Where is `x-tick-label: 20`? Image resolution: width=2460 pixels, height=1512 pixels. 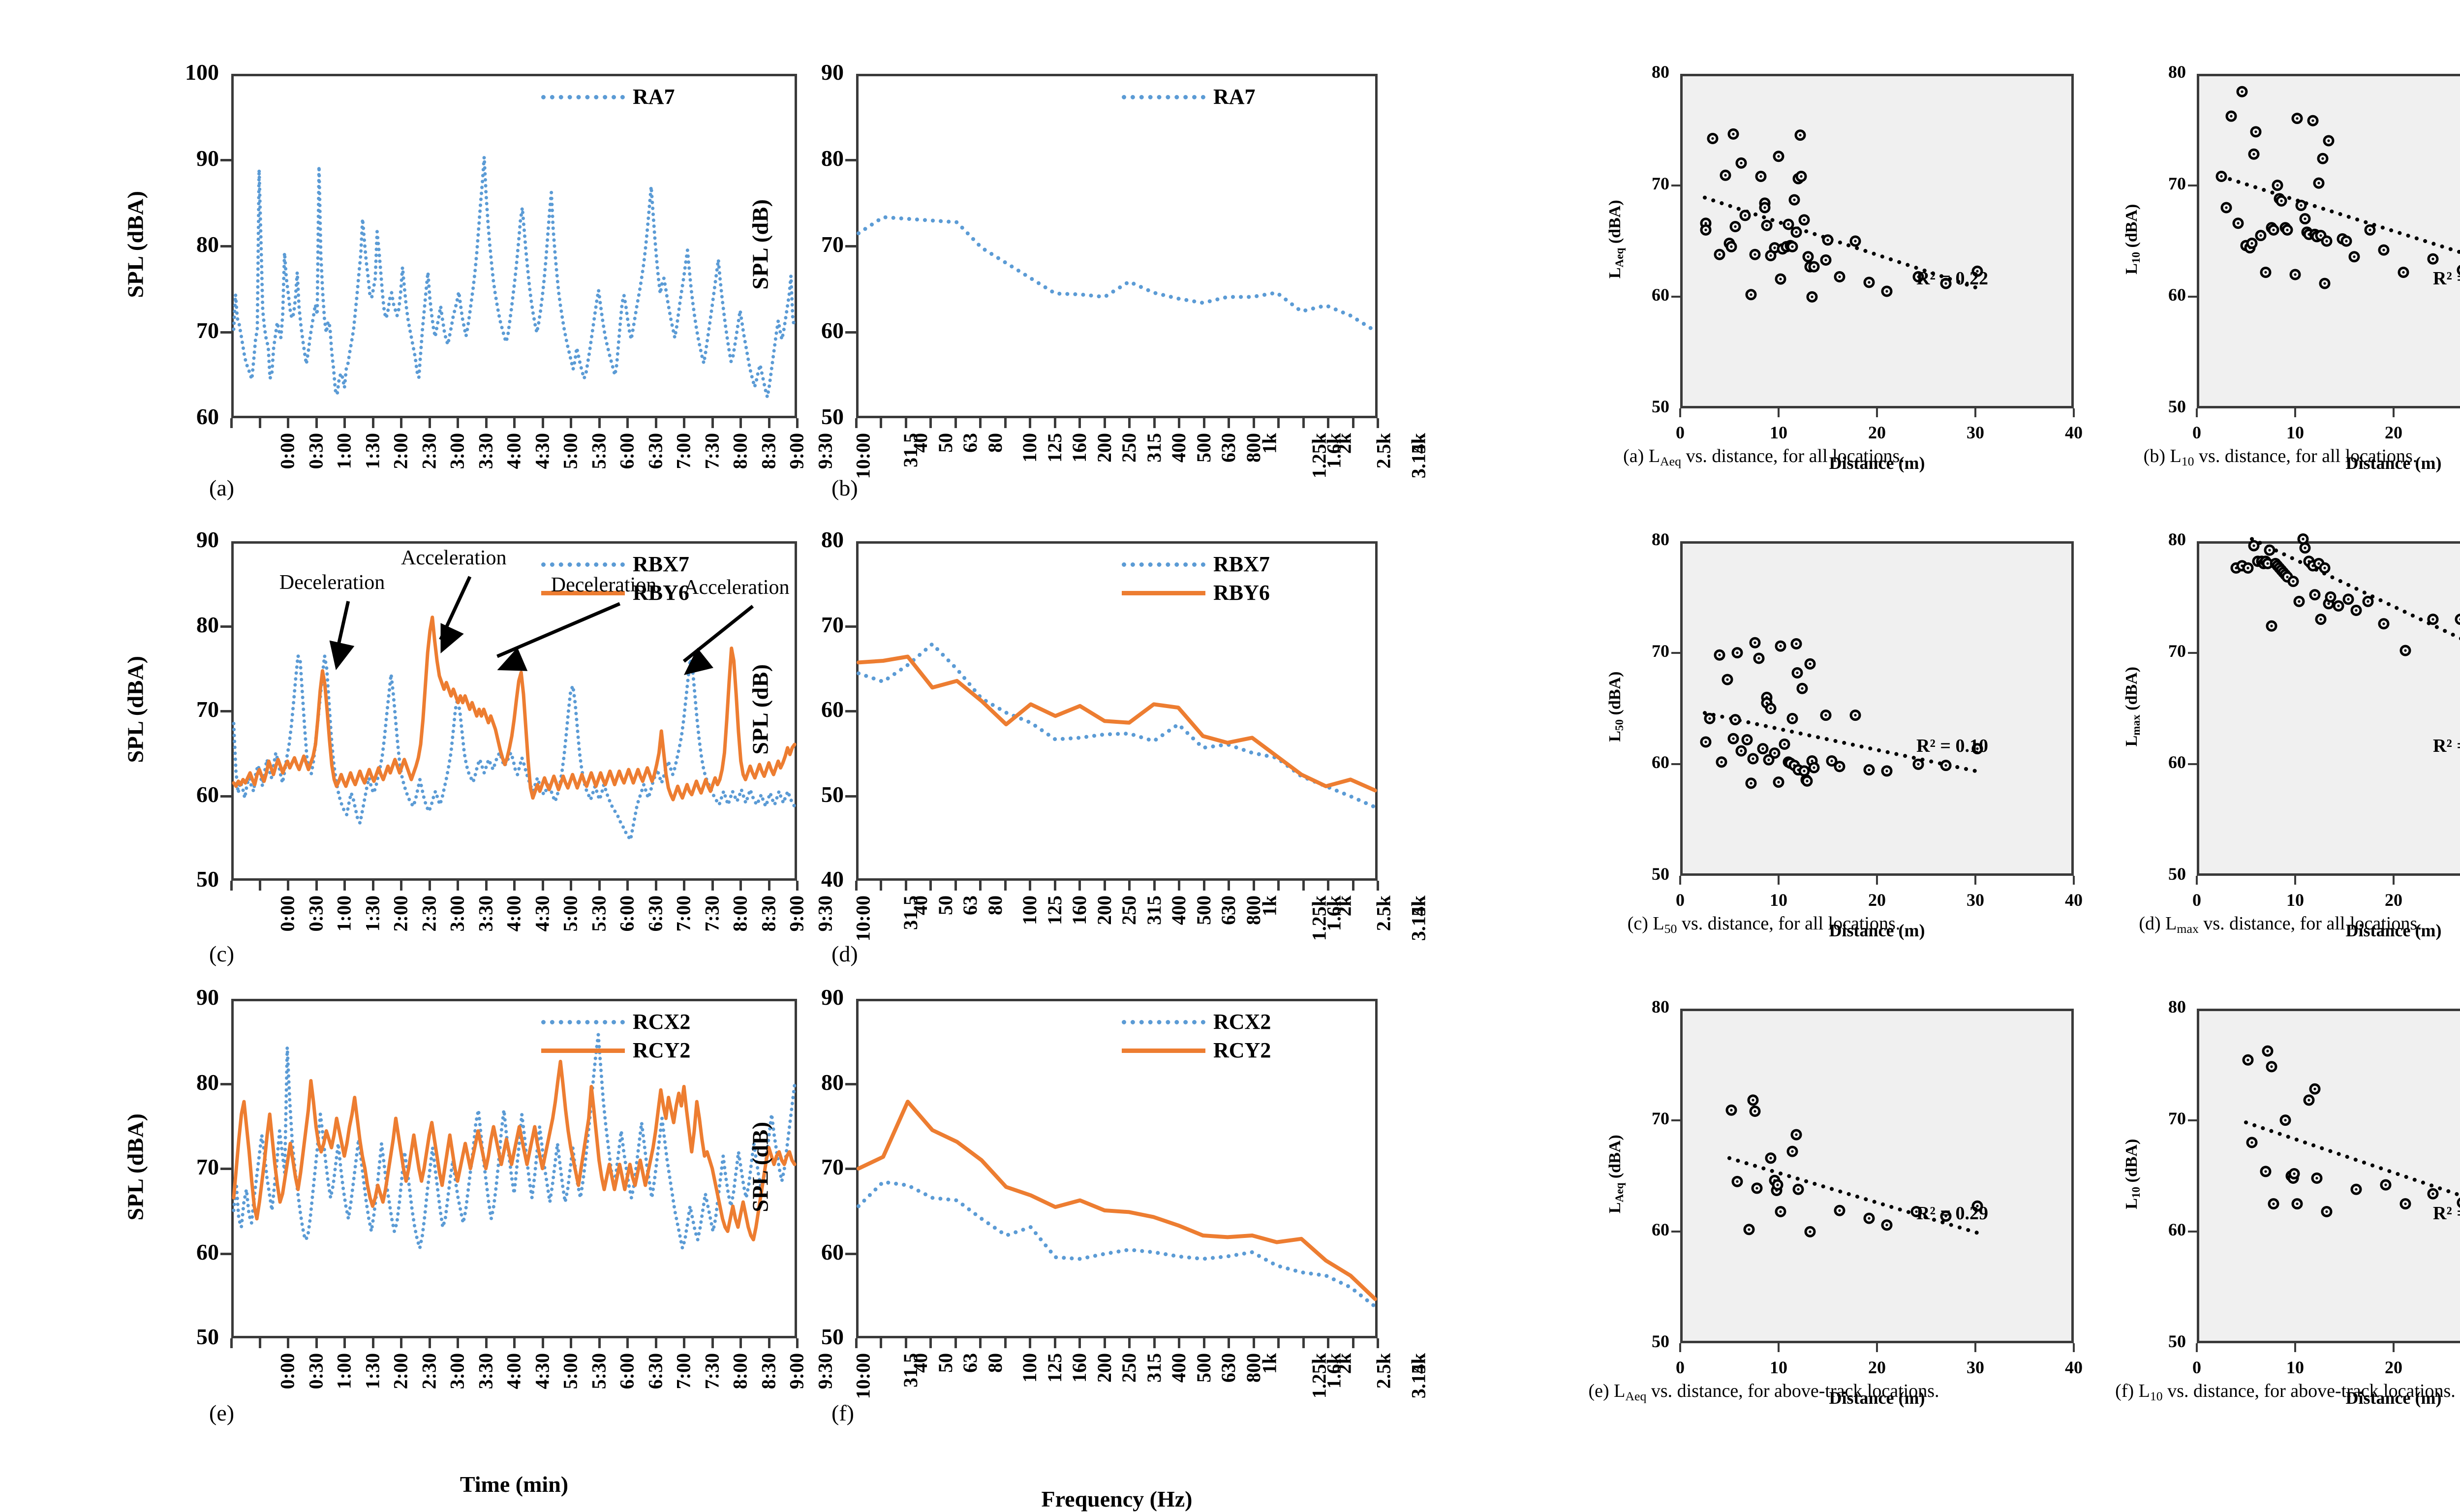
x-tick-label: 20 is located at coordinates (2393, 432).